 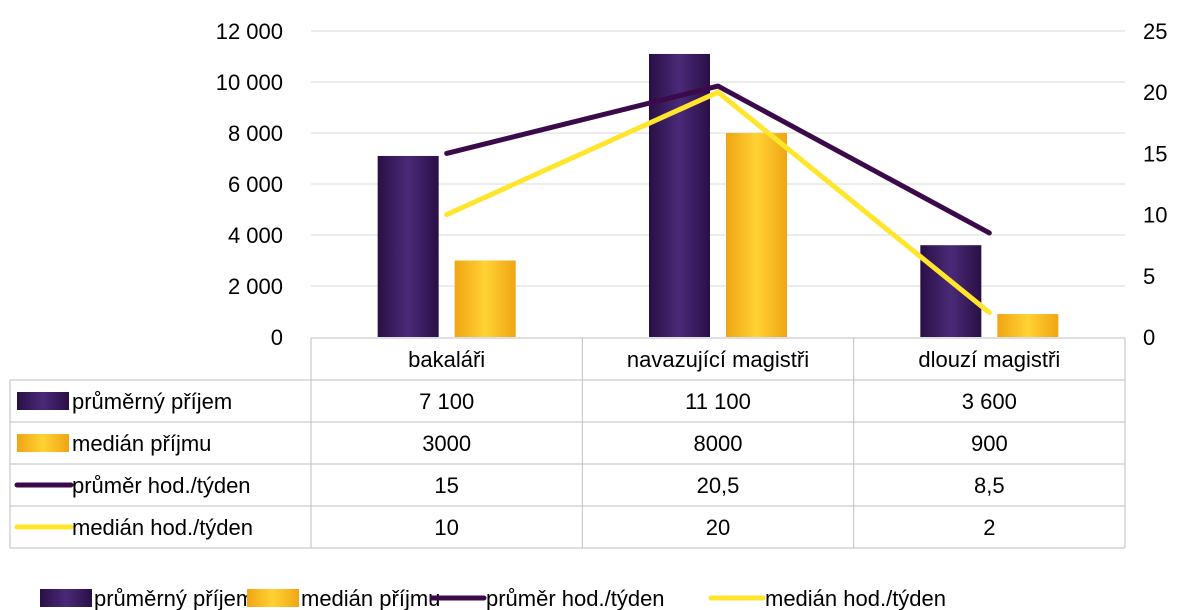 I want to click on category-label: dlouzí magistři, so click(x=989, y=359).